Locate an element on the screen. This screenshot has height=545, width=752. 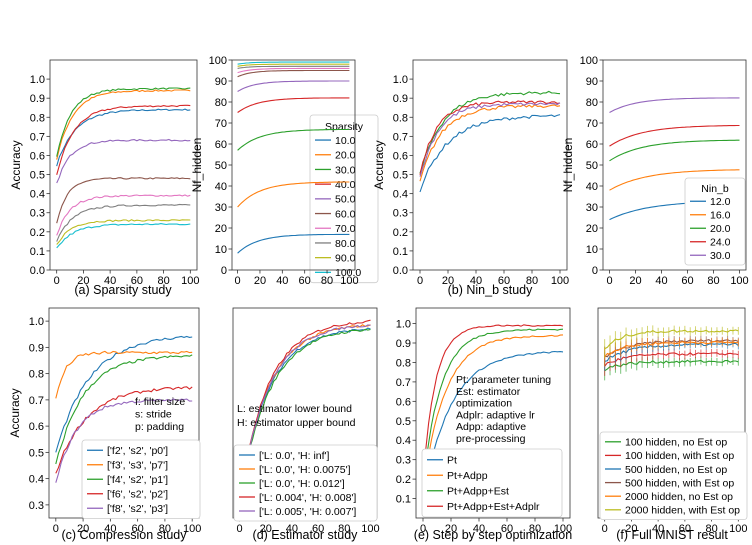
legend-label: 500 hidden, with Est op is located at coordinates (679, 483).